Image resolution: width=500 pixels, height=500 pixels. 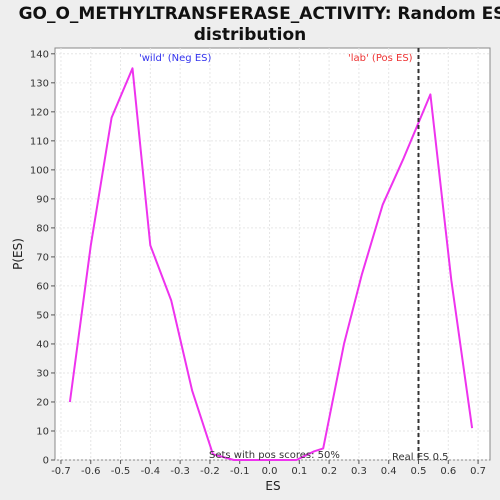 I want to click on y-tick-label: 10, so click(x=42, y=431).